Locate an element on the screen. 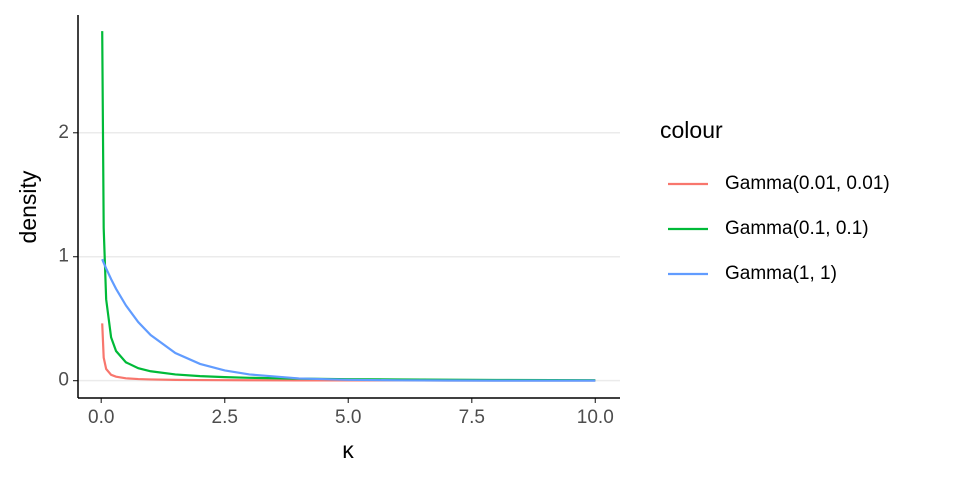  legend-label: Gamma(1, 1) is located at coordinates (781, 273).